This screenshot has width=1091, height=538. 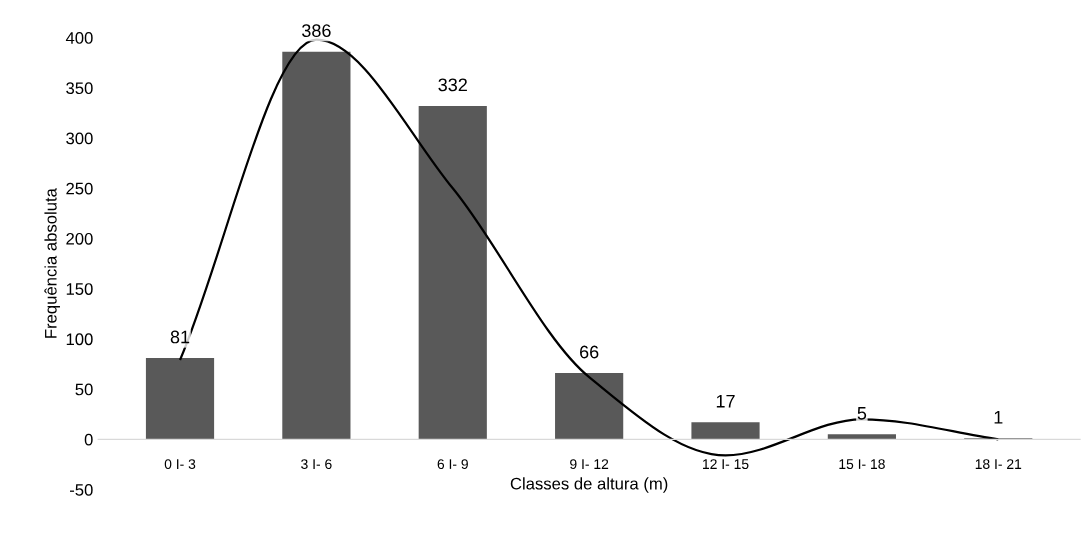 What do you see at coordinates (79, 339) in the screenshot?
I see `y-tick-label: 100` at bounding box center [79, 339].